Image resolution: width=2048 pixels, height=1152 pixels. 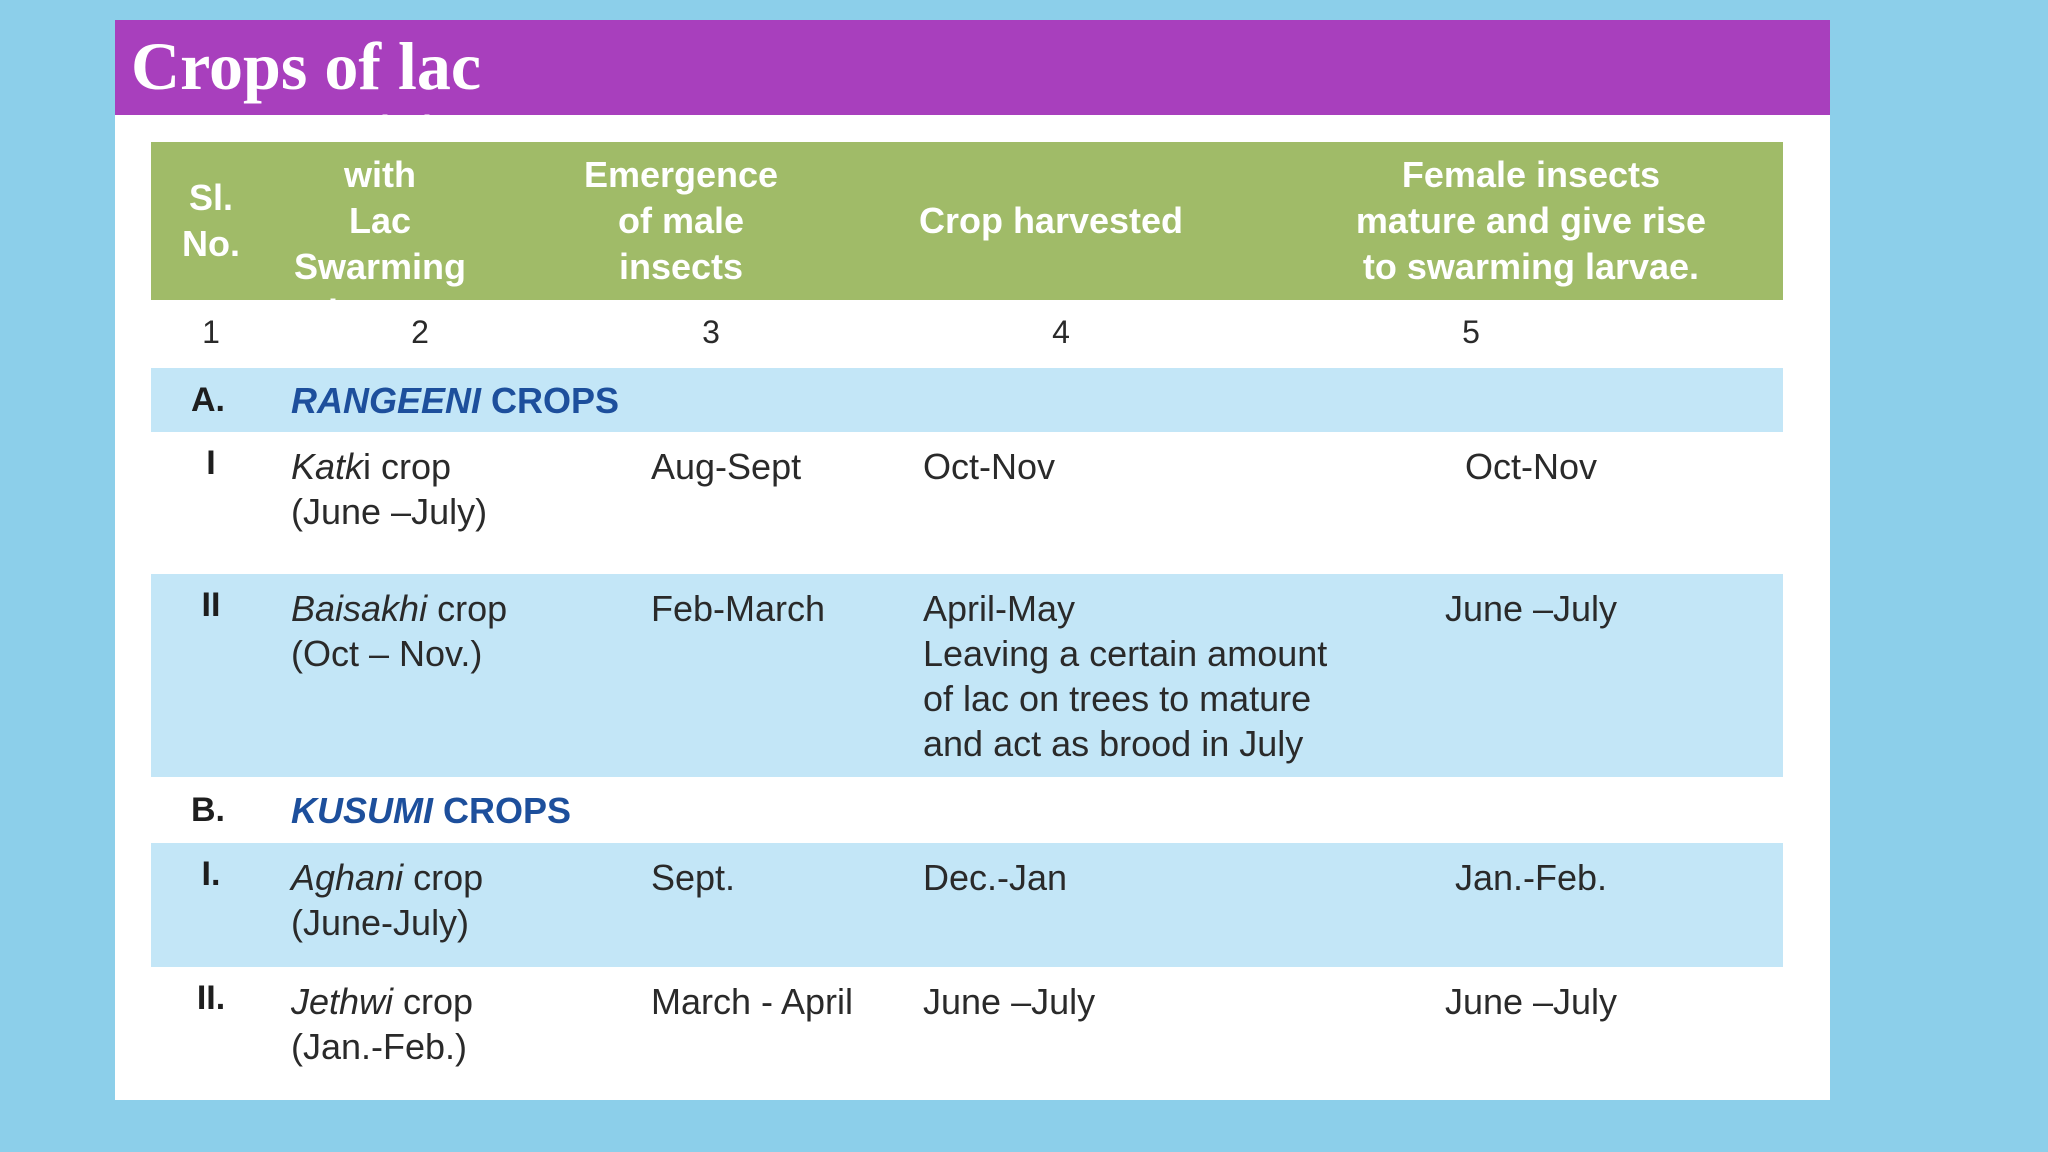 I want to click on row-crop-harvested: June –July, so click(x=1009, y=1001).